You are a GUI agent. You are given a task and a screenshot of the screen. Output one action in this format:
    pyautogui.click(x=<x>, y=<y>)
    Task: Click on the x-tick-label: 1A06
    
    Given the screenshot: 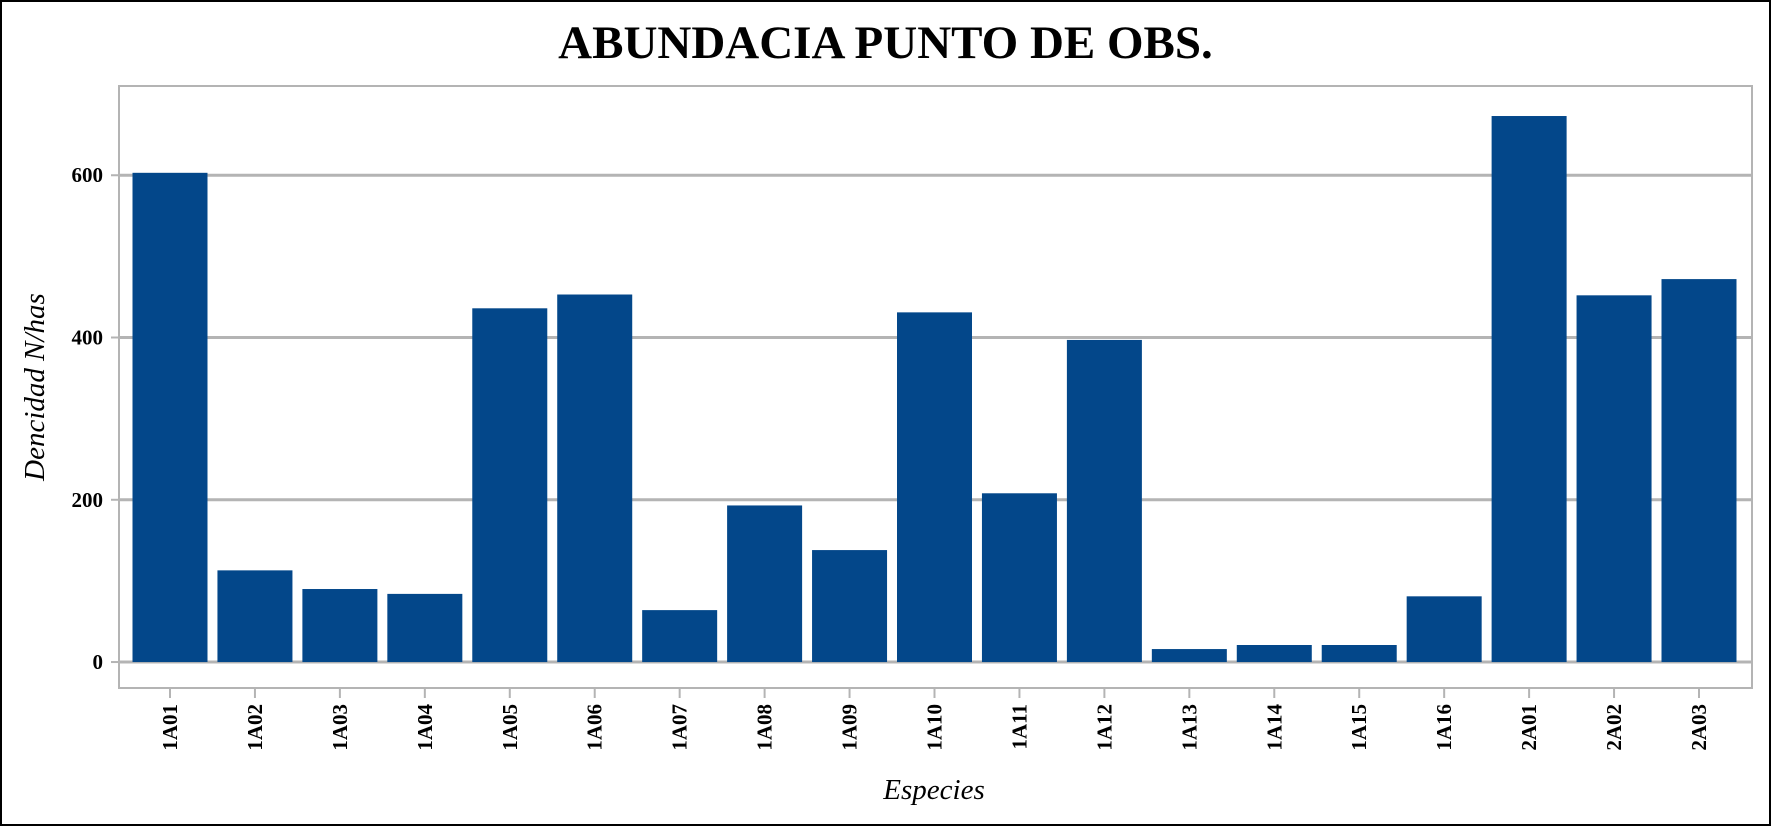 What is the action you would take?
    pyautogui.click(x=595, y=727)
    